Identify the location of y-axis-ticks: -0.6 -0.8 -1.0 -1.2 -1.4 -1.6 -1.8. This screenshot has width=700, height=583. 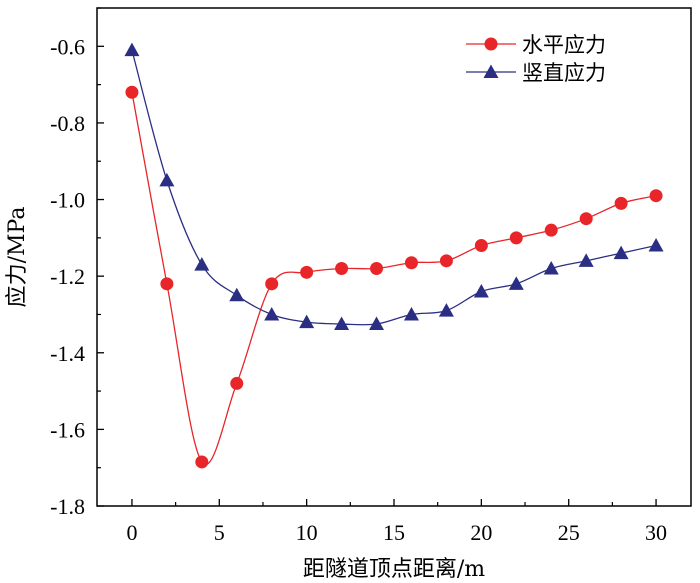
(77, 263).